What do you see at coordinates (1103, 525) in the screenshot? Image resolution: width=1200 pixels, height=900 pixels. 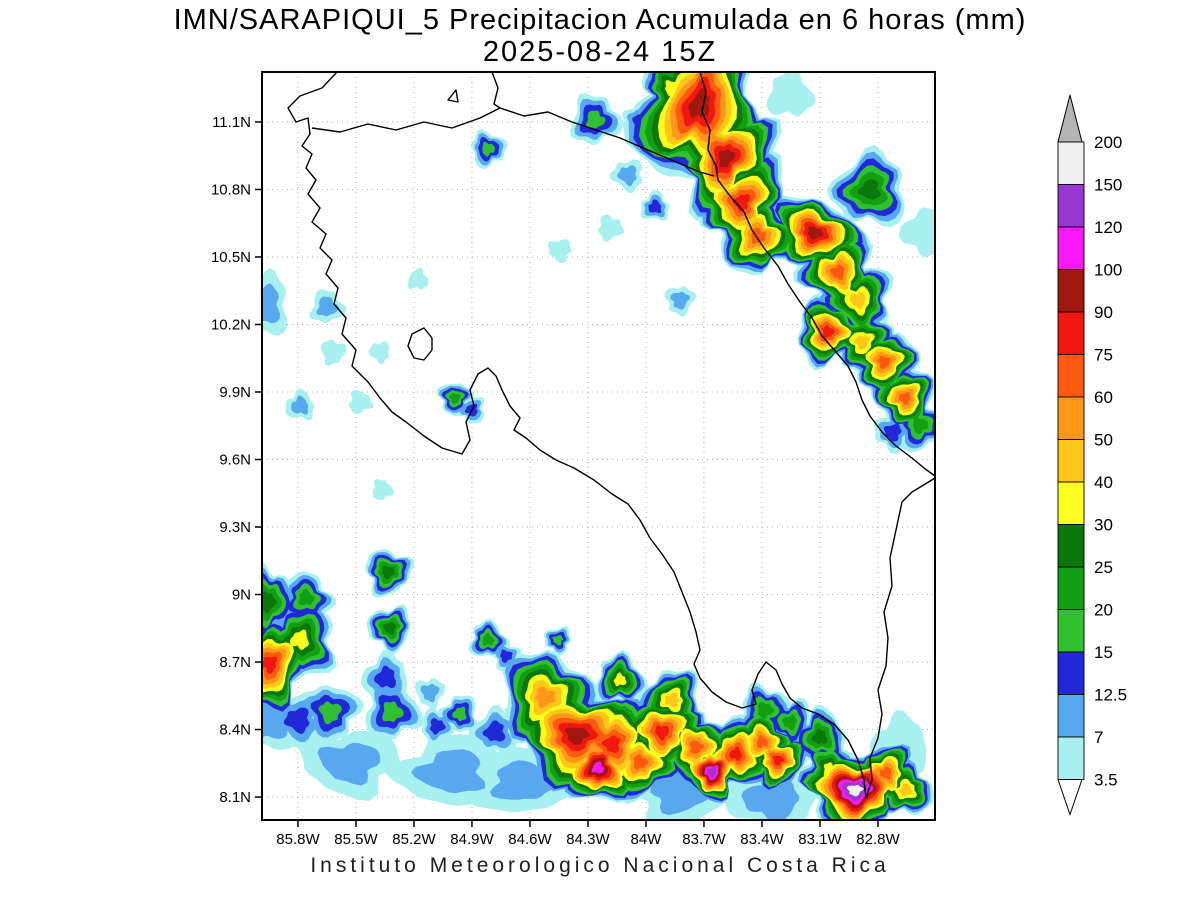 I see `colorbar-tick-label: 30` at bounding box center [1103, 525].